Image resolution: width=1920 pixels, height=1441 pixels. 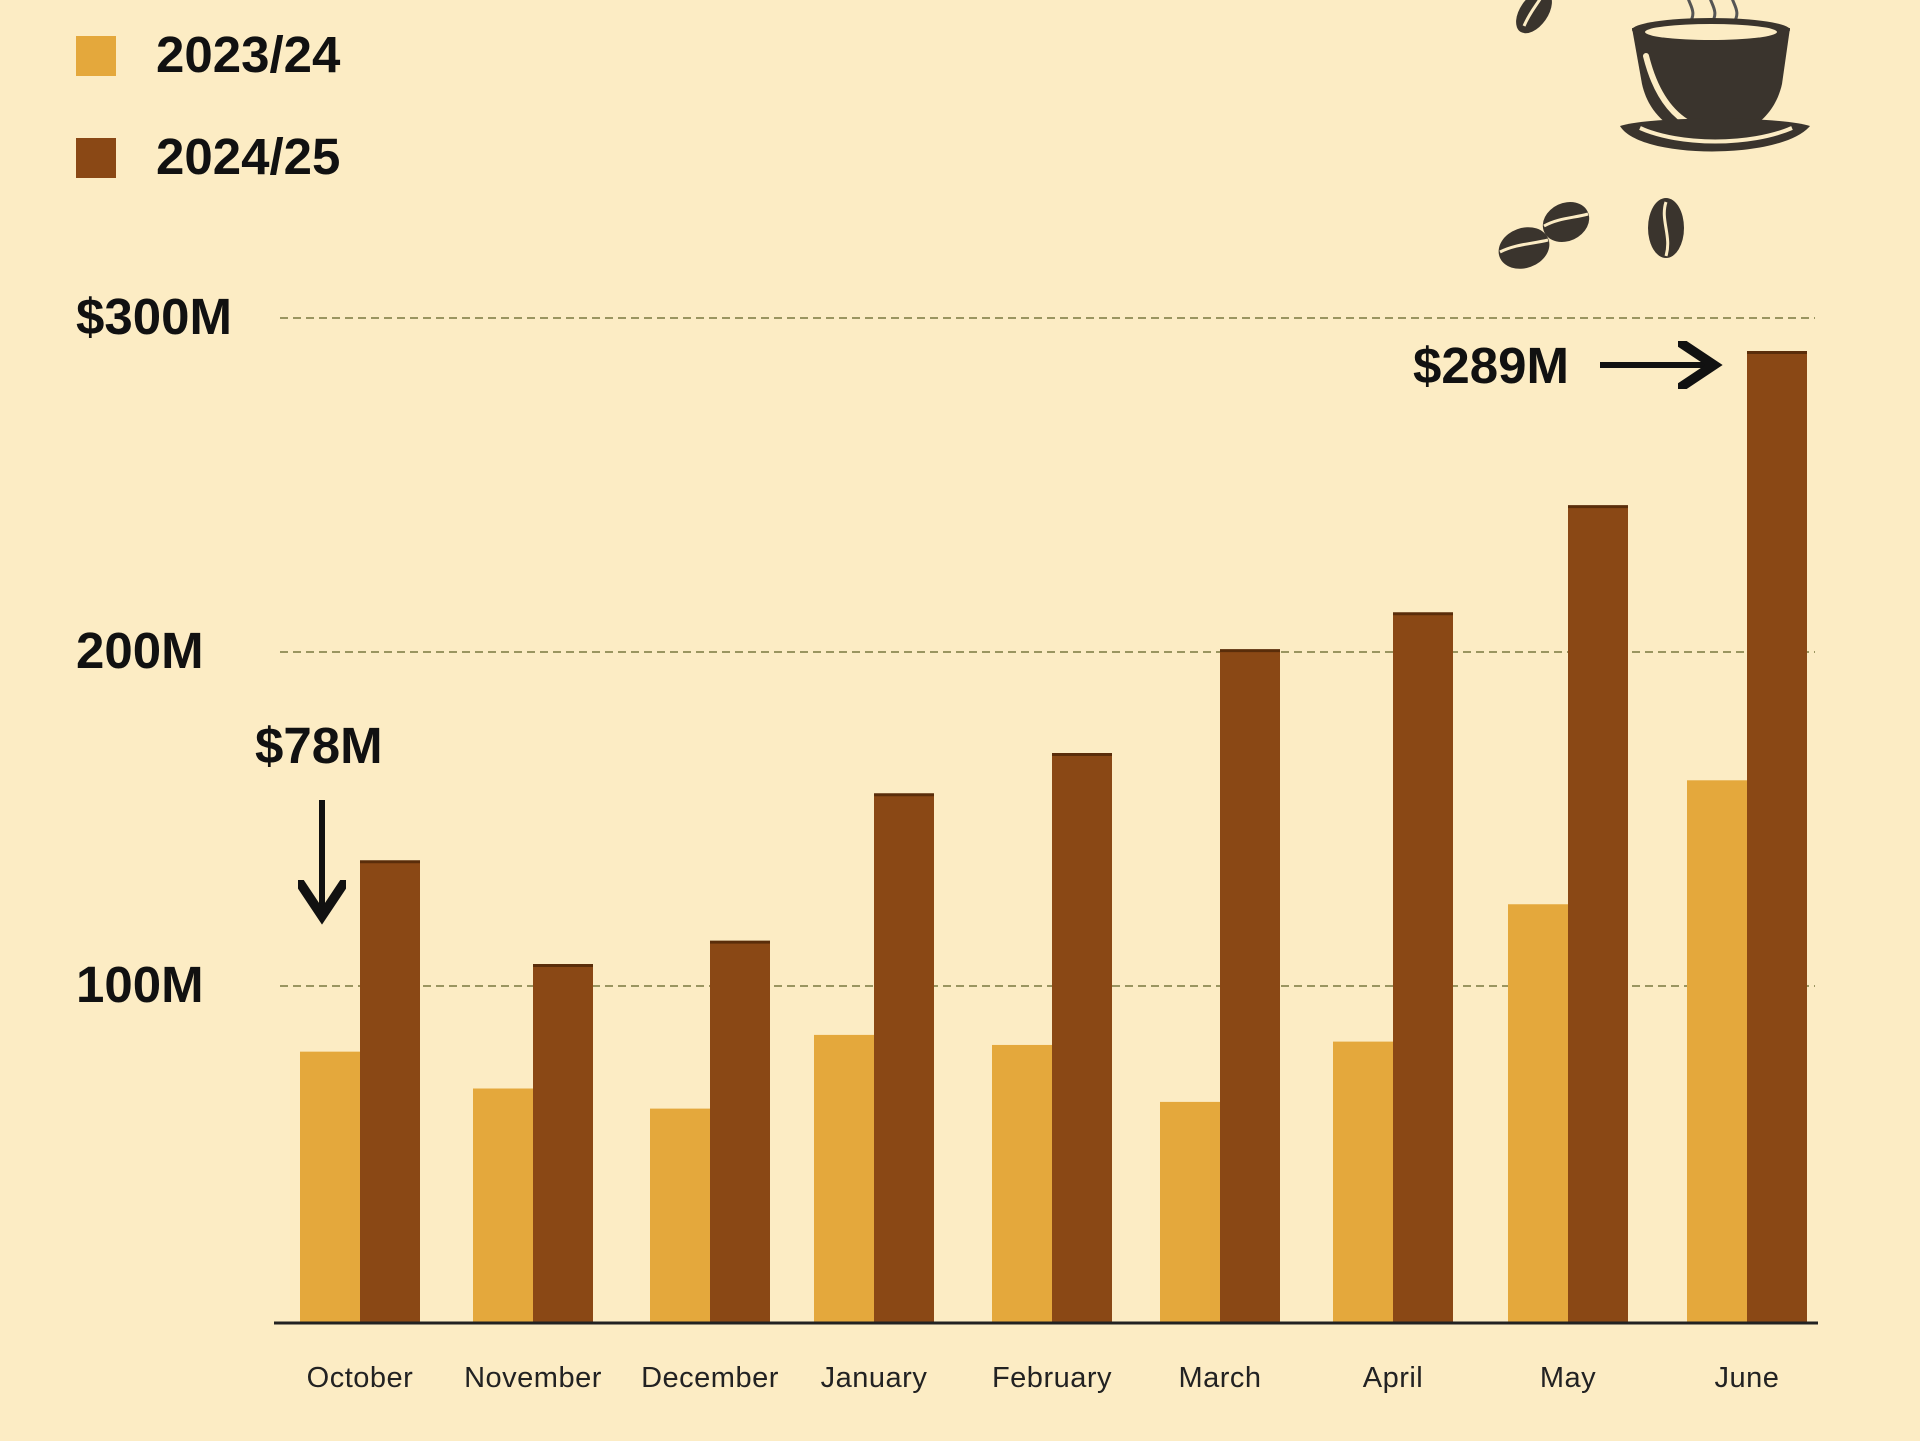 I want to click on x-tick-label: February, so click(x=1052, y=1378).